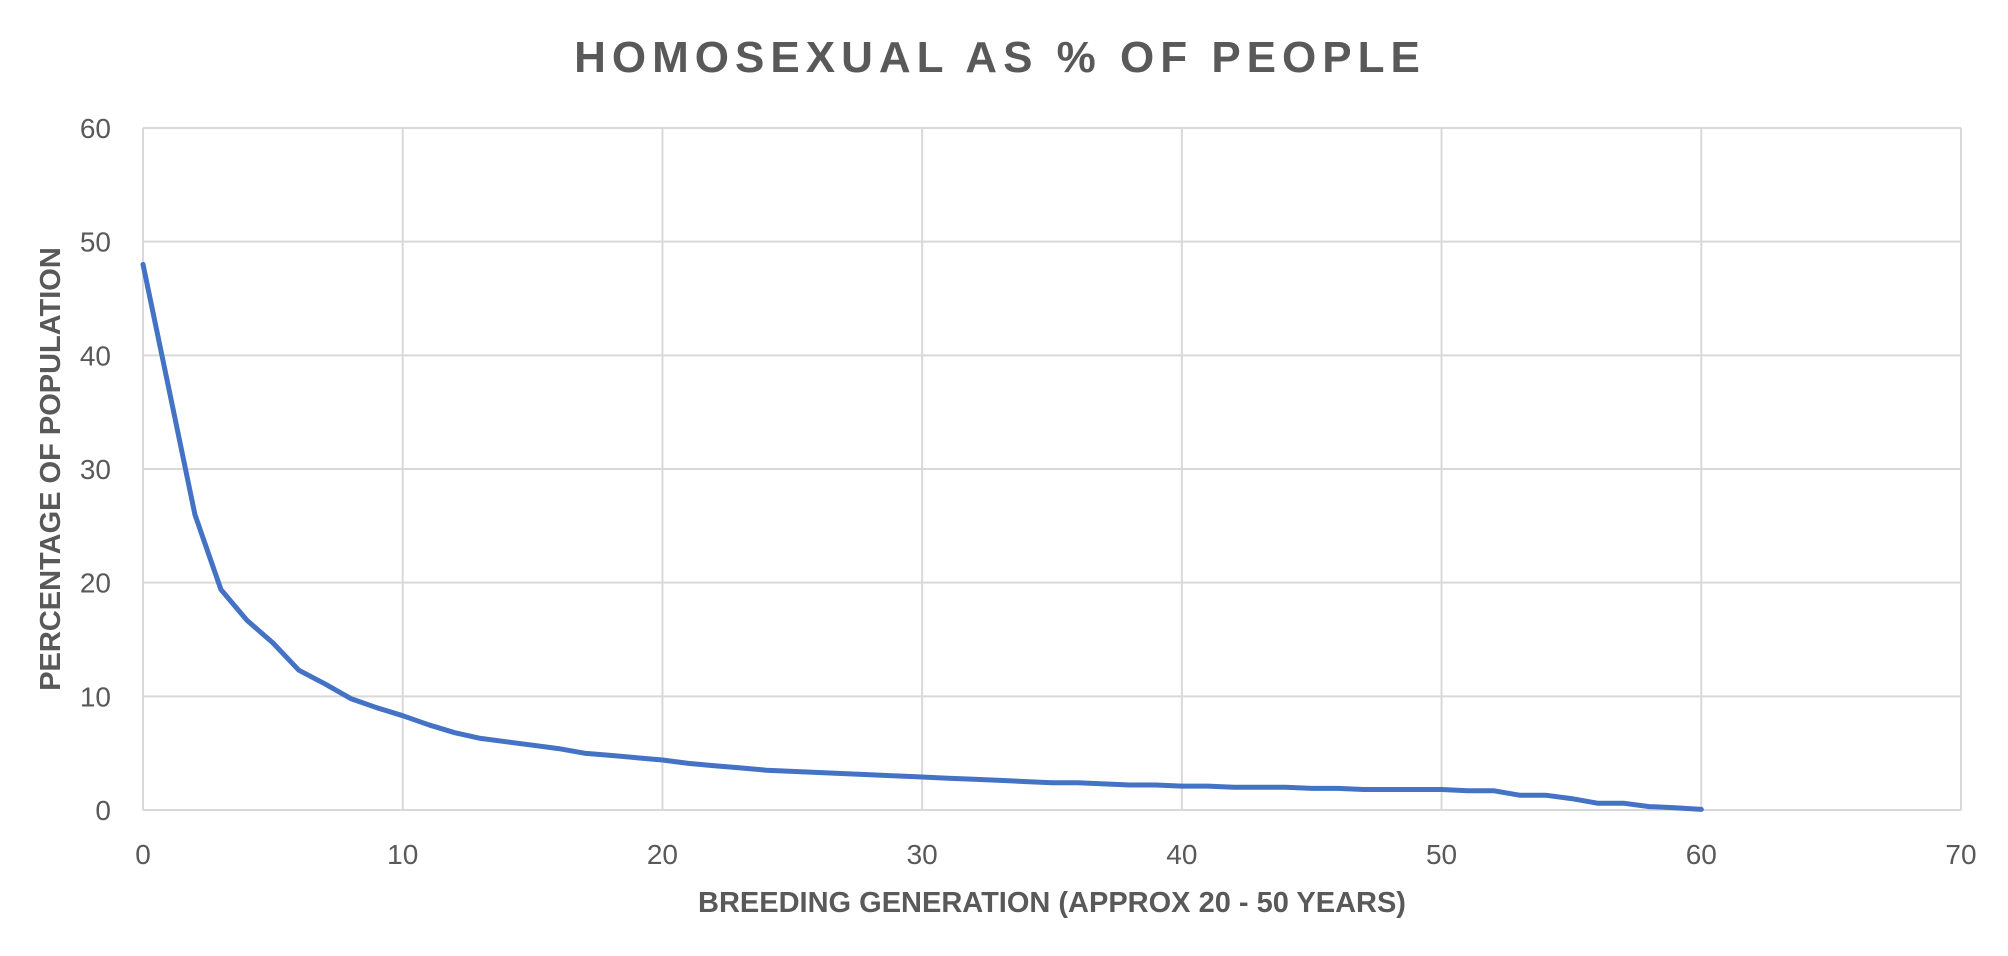 This screenshot has height=956, width=2008. I want to click on chart-title: HOMOSEXUAL AS % OF PEOPLE, so click(1000, 57).